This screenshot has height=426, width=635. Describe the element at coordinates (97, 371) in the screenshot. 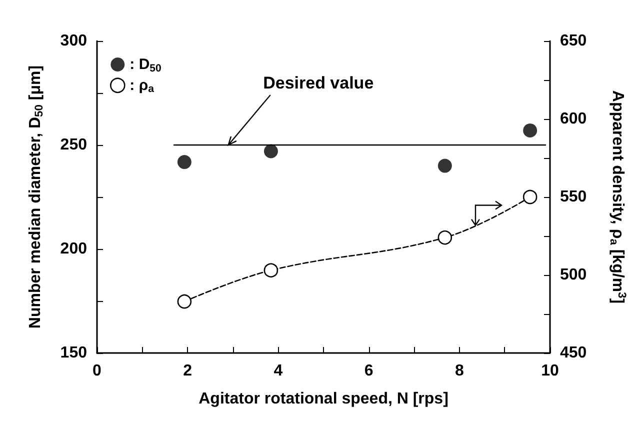

I see `x-tick-label: 0` at that location.